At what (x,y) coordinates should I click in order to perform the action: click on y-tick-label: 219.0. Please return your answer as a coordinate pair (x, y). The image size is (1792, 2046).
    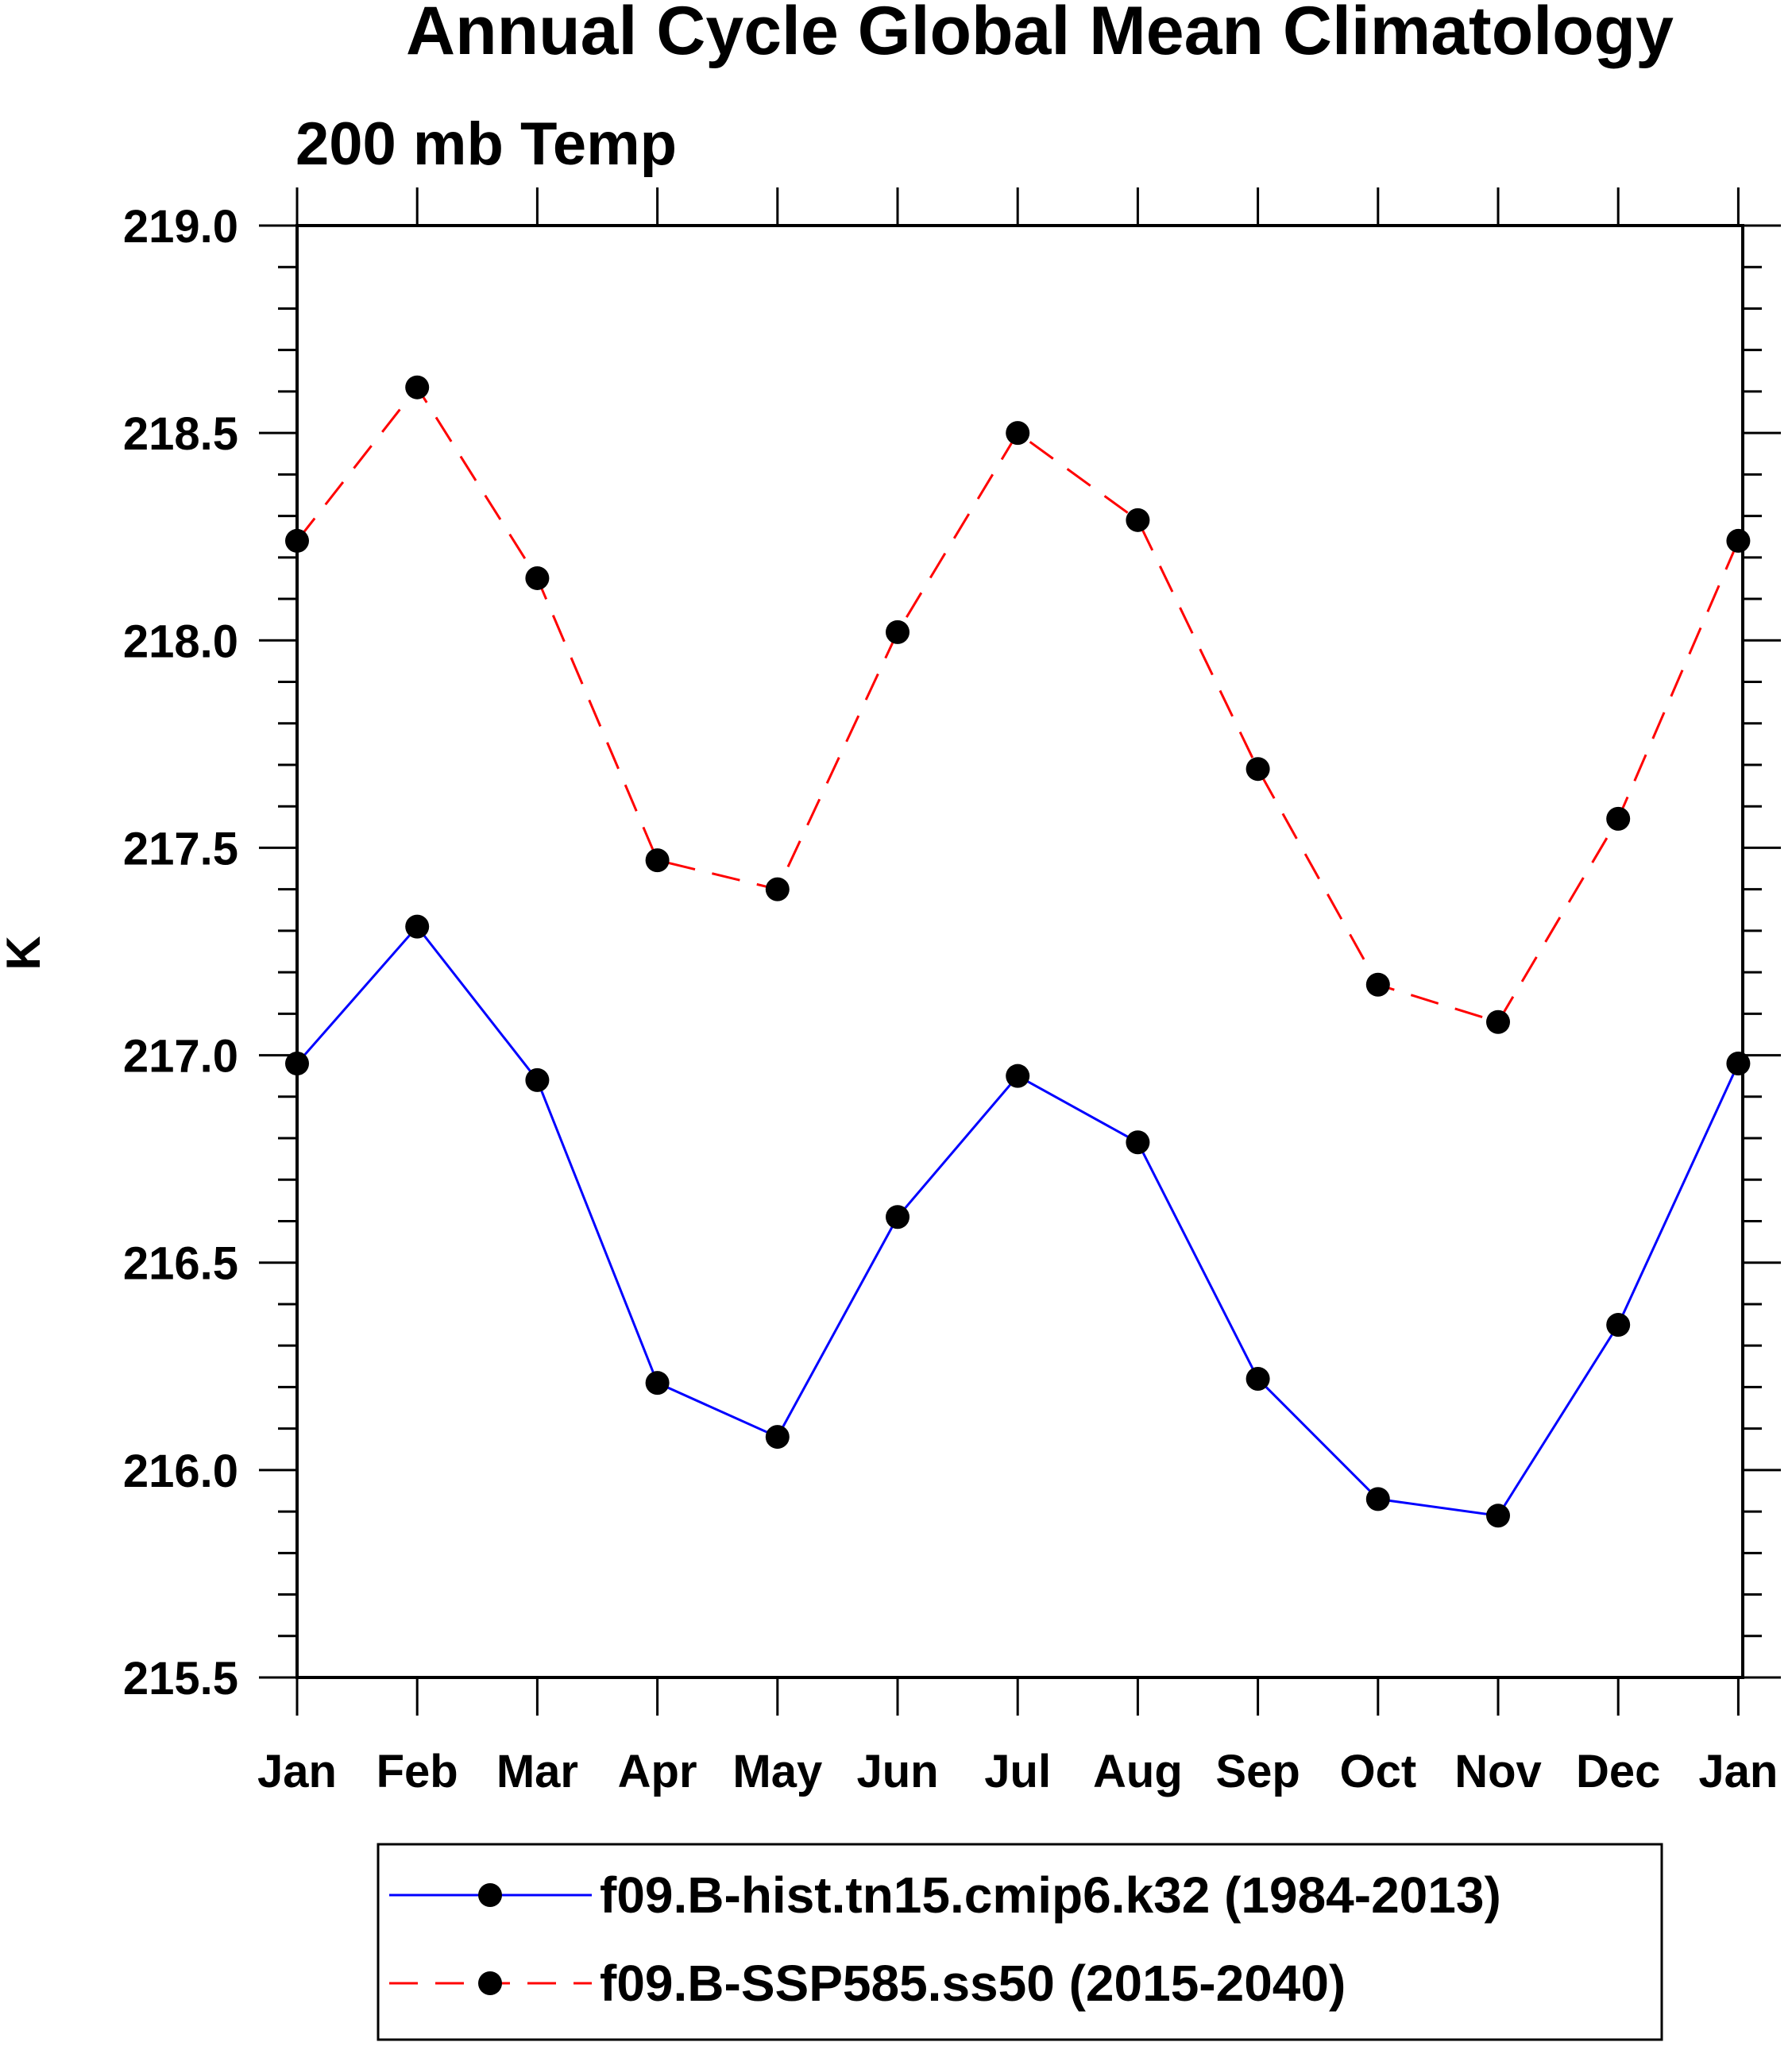
    Looking at the image, I should click on (180, 227).